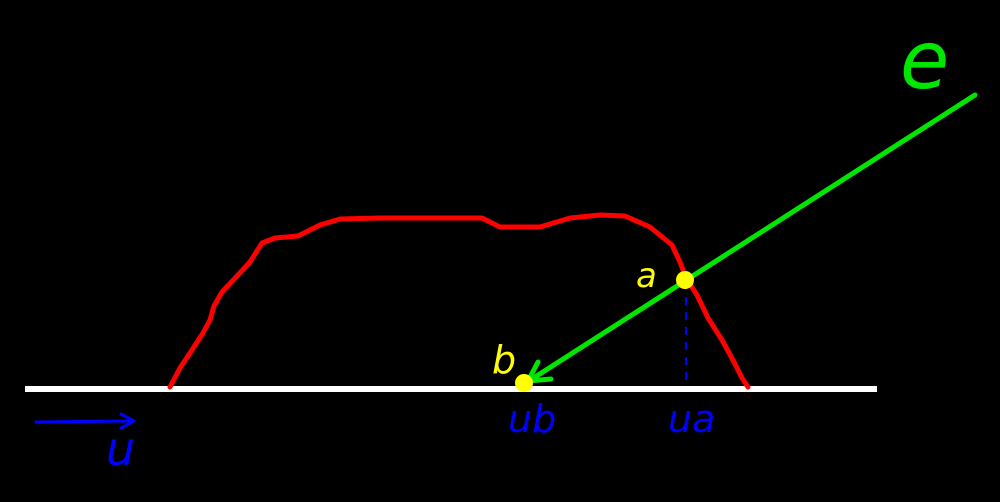 This screenshot has width=1000, height=502. What do you see at coordinates (524, 383) in the screenshot?
I see `point-b` at bounding box center [524, 383].